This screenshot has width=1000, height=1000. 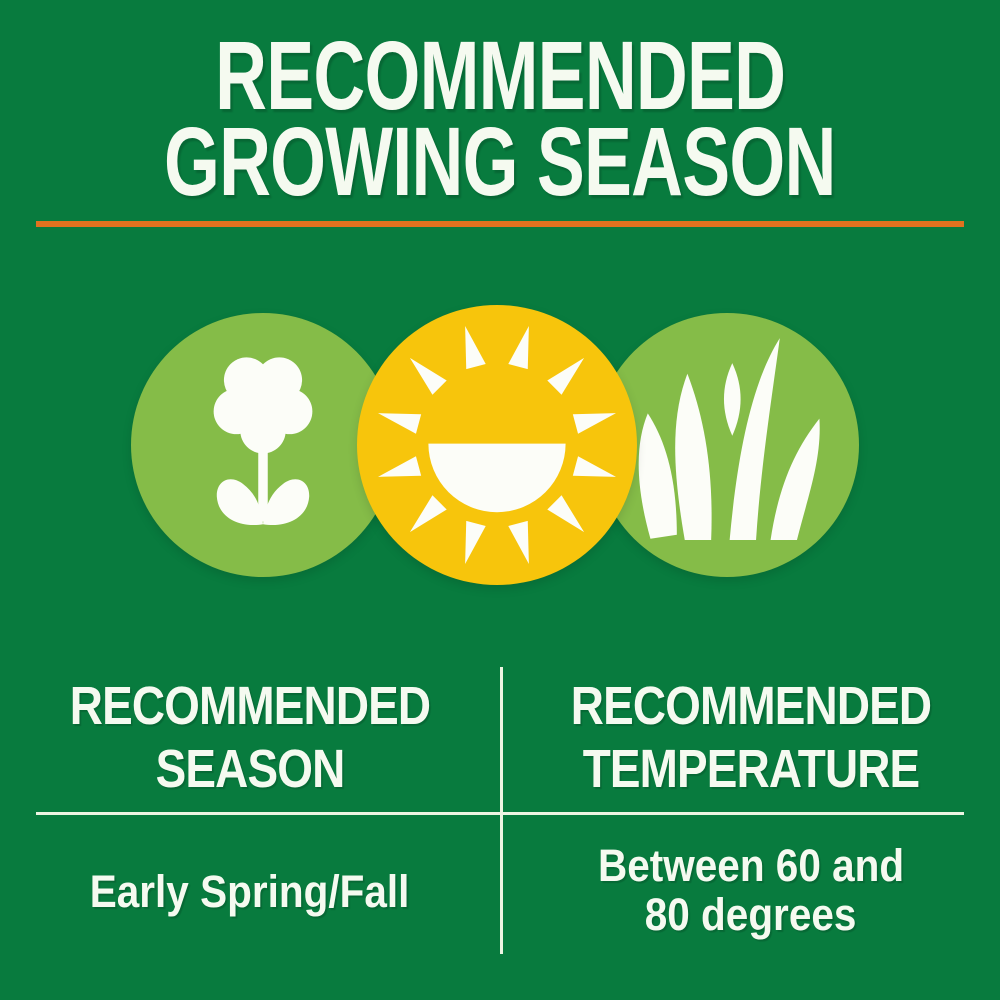 What do you see at coordinates (263, 441) in the screenshot?
I see `flower-icon` at bounding box center [263, 441].